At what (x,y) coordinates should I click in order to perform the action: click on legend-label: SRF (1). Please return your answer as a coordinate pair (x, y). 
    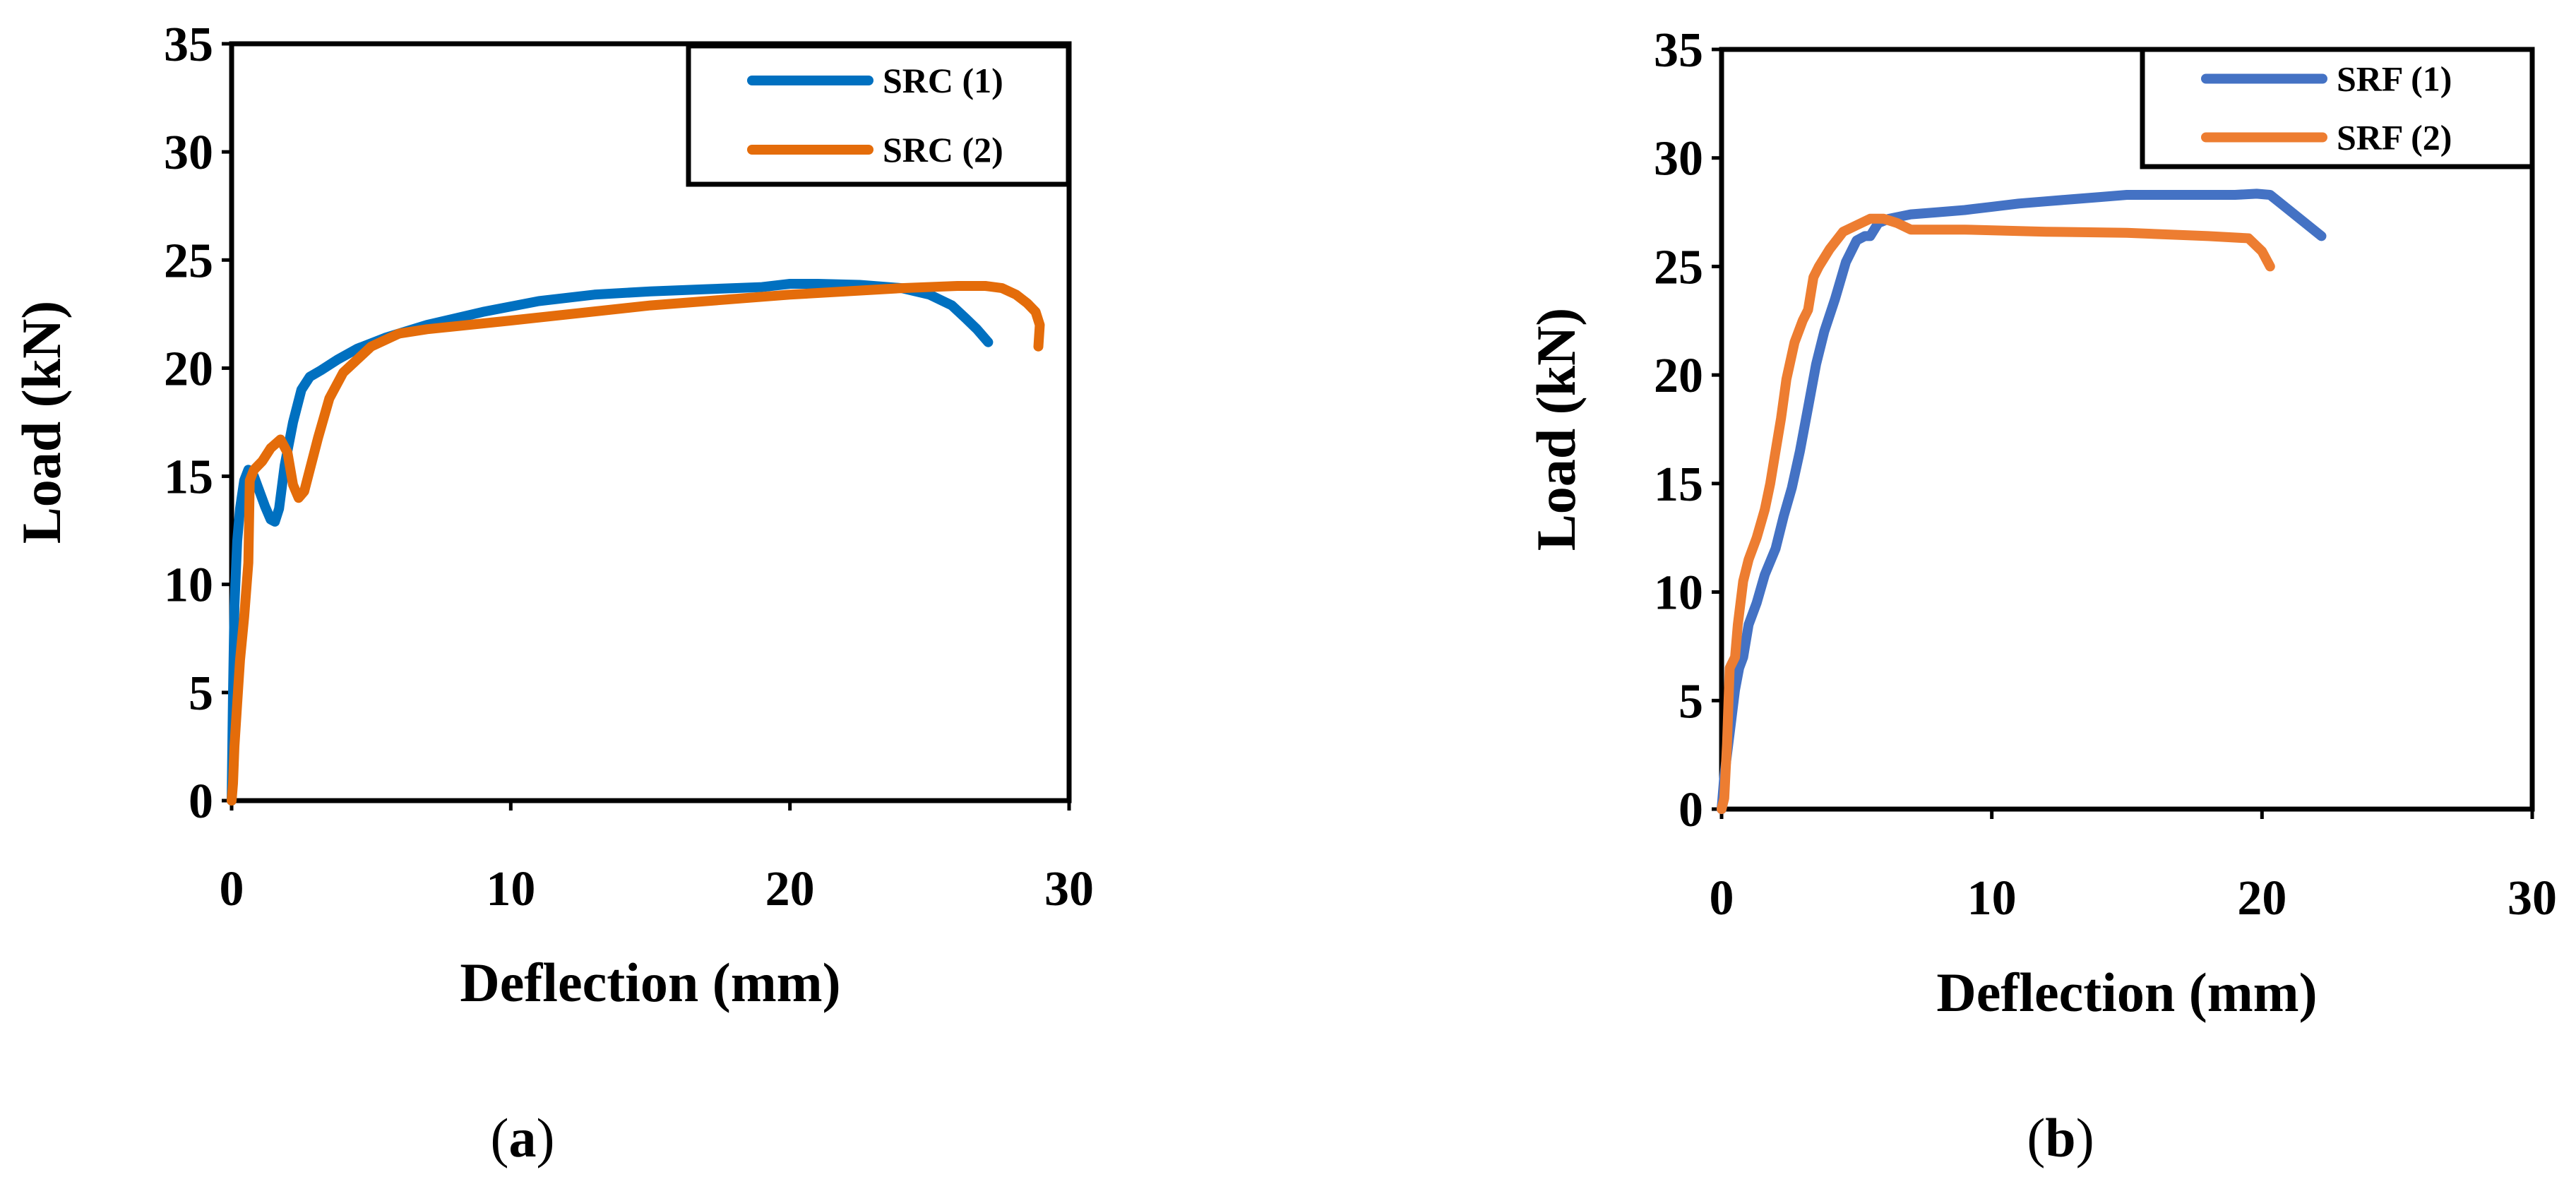
    Looking at the image, I should click on (2394, 79).